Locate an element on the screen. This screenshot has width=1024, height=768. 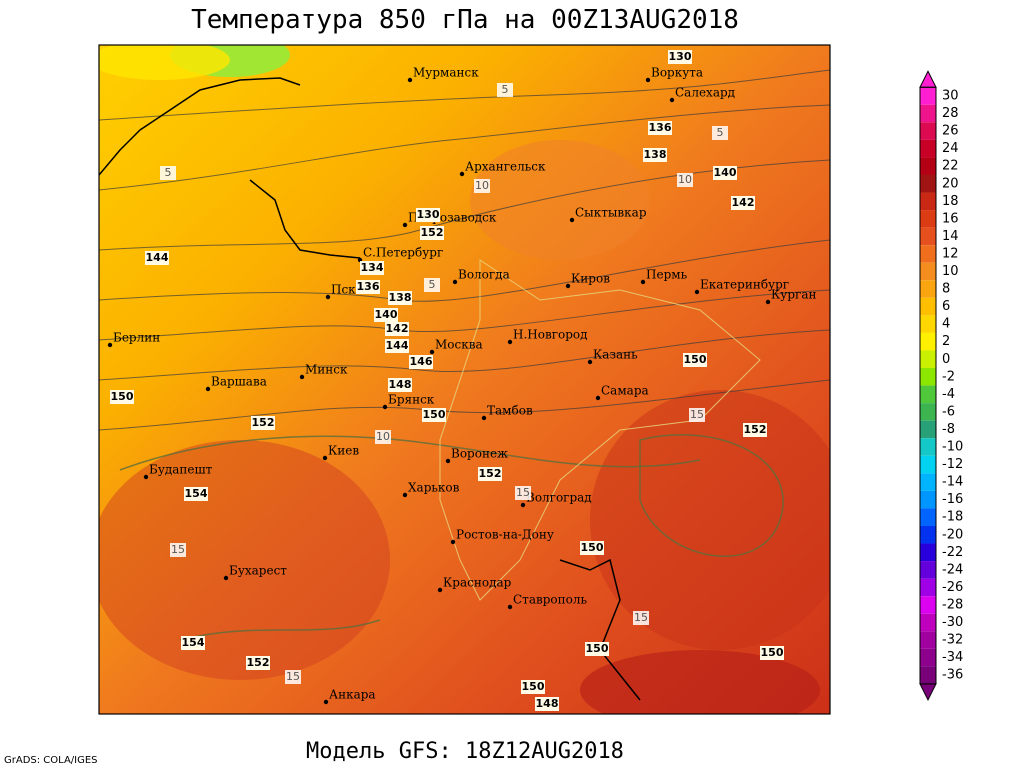
contour-label: 10 is located at coordinates (383, 436).